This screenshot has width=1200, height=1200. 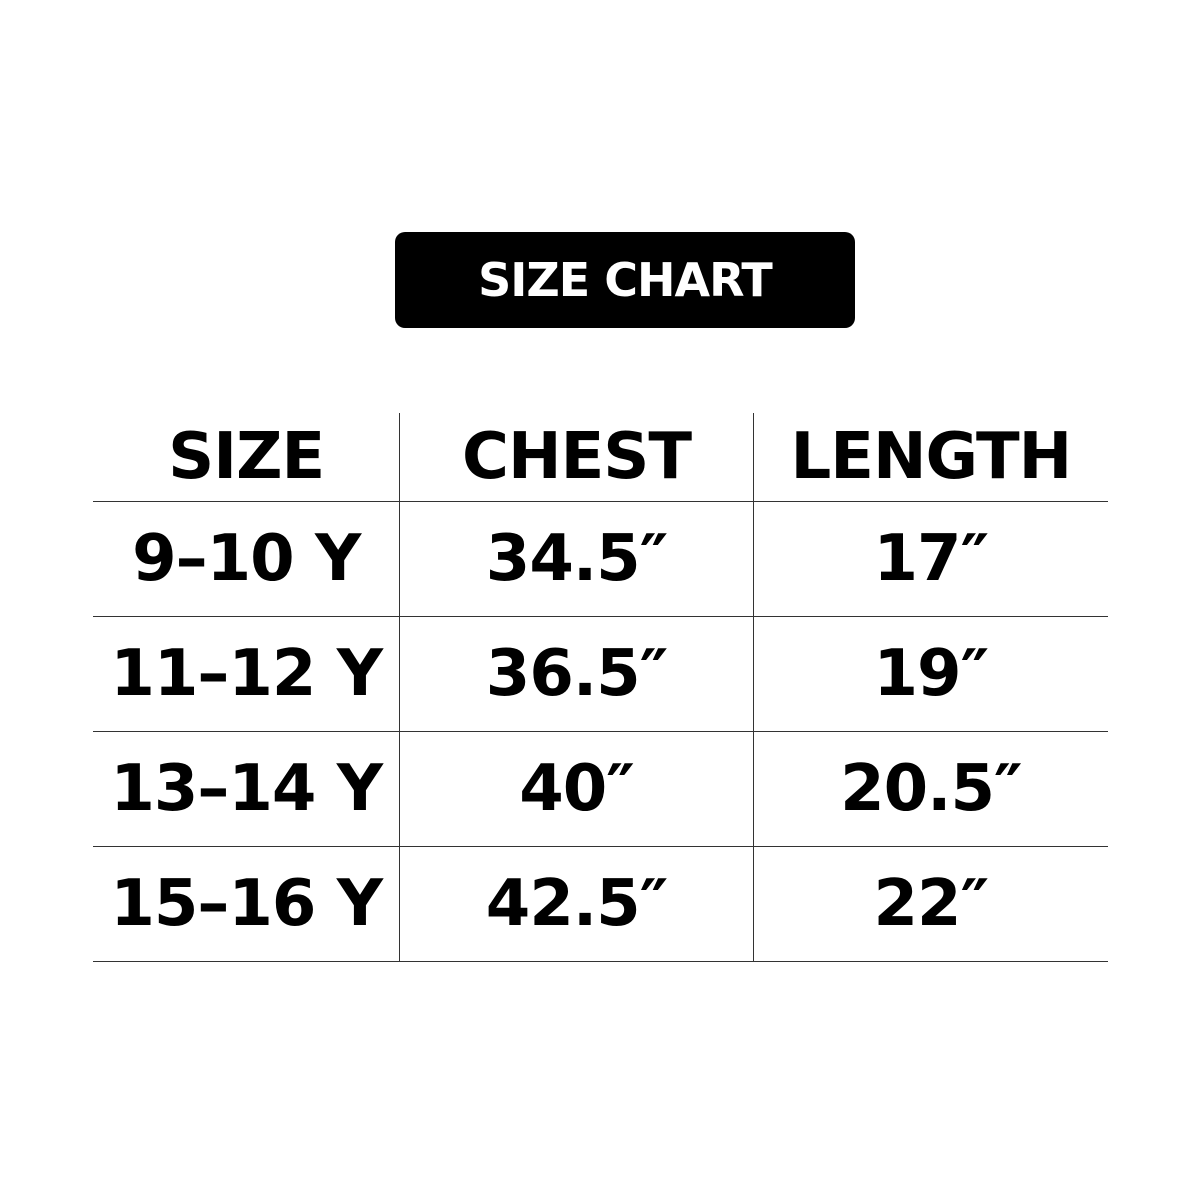 What do you see at coordinates (575, 674) in the screenshot?
I see `chest-cell: 36.5″` at bounding box center [575, 674].